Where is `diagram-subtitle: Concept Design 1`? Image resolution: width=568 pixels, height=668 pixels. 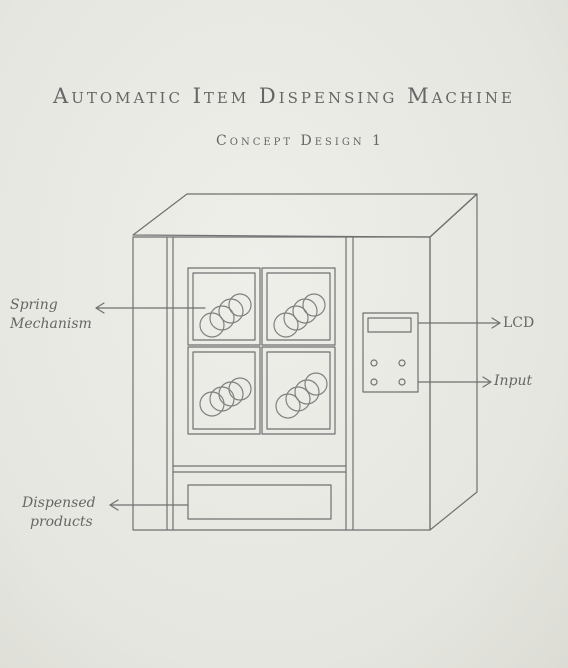
diagram-subtitle: Concept Design 1 is located at coordinates (300, 141).